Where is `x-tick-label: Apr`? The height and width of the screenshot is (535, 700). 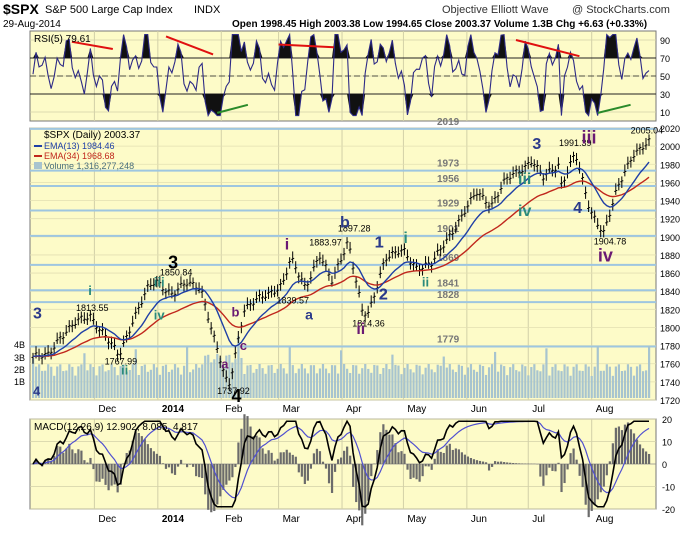 x-tick-label: Apr is located at coordinates (354, 519).